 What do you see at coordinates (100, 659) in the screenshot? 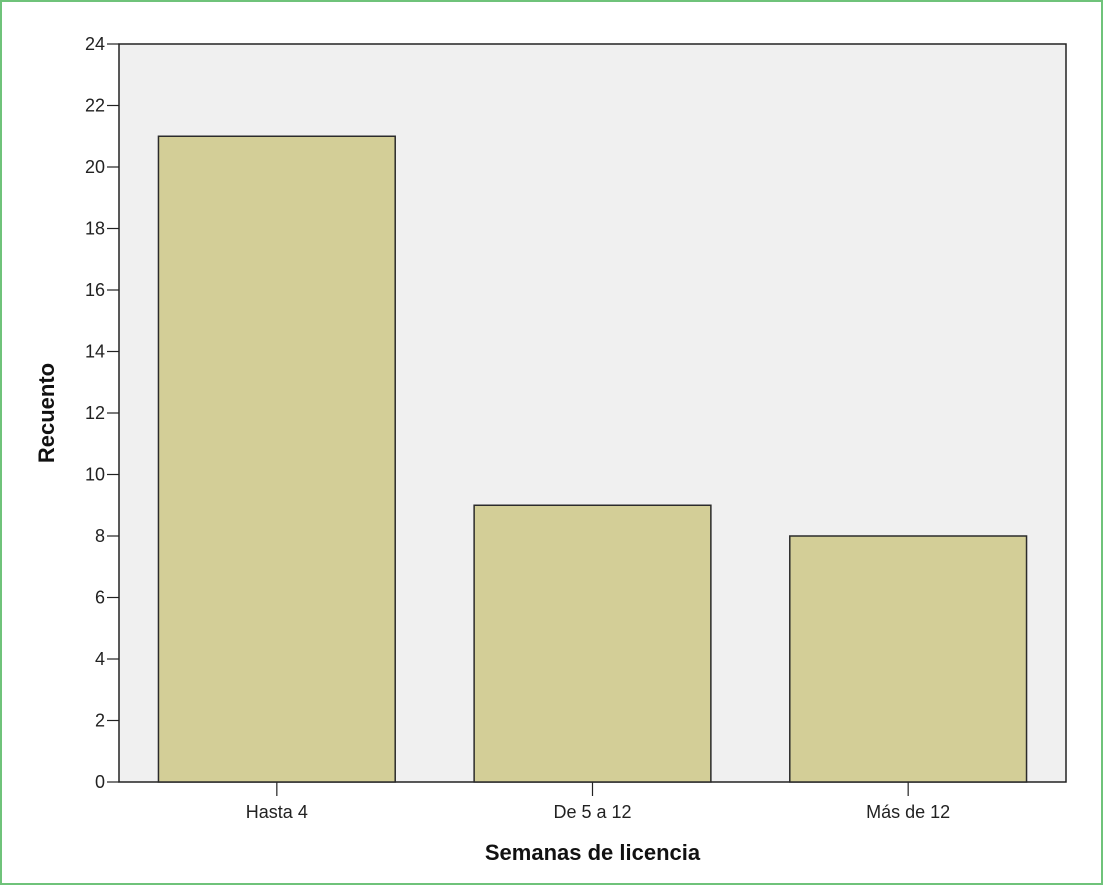
I see `y-tick-label: 4` at bounding box center [100, 659].